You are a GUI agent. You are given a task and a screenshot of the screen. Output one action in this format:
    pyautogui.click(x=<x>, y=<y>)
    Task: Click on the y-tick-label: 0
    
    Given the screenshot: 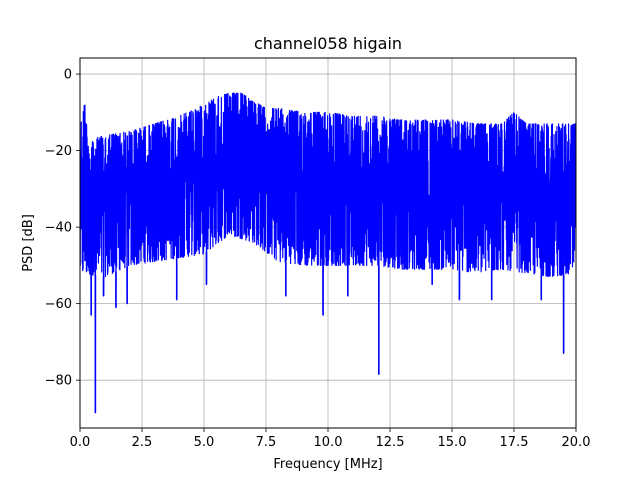 What is the action you would take?
    pyautogui.click(x=68, y=75)
    